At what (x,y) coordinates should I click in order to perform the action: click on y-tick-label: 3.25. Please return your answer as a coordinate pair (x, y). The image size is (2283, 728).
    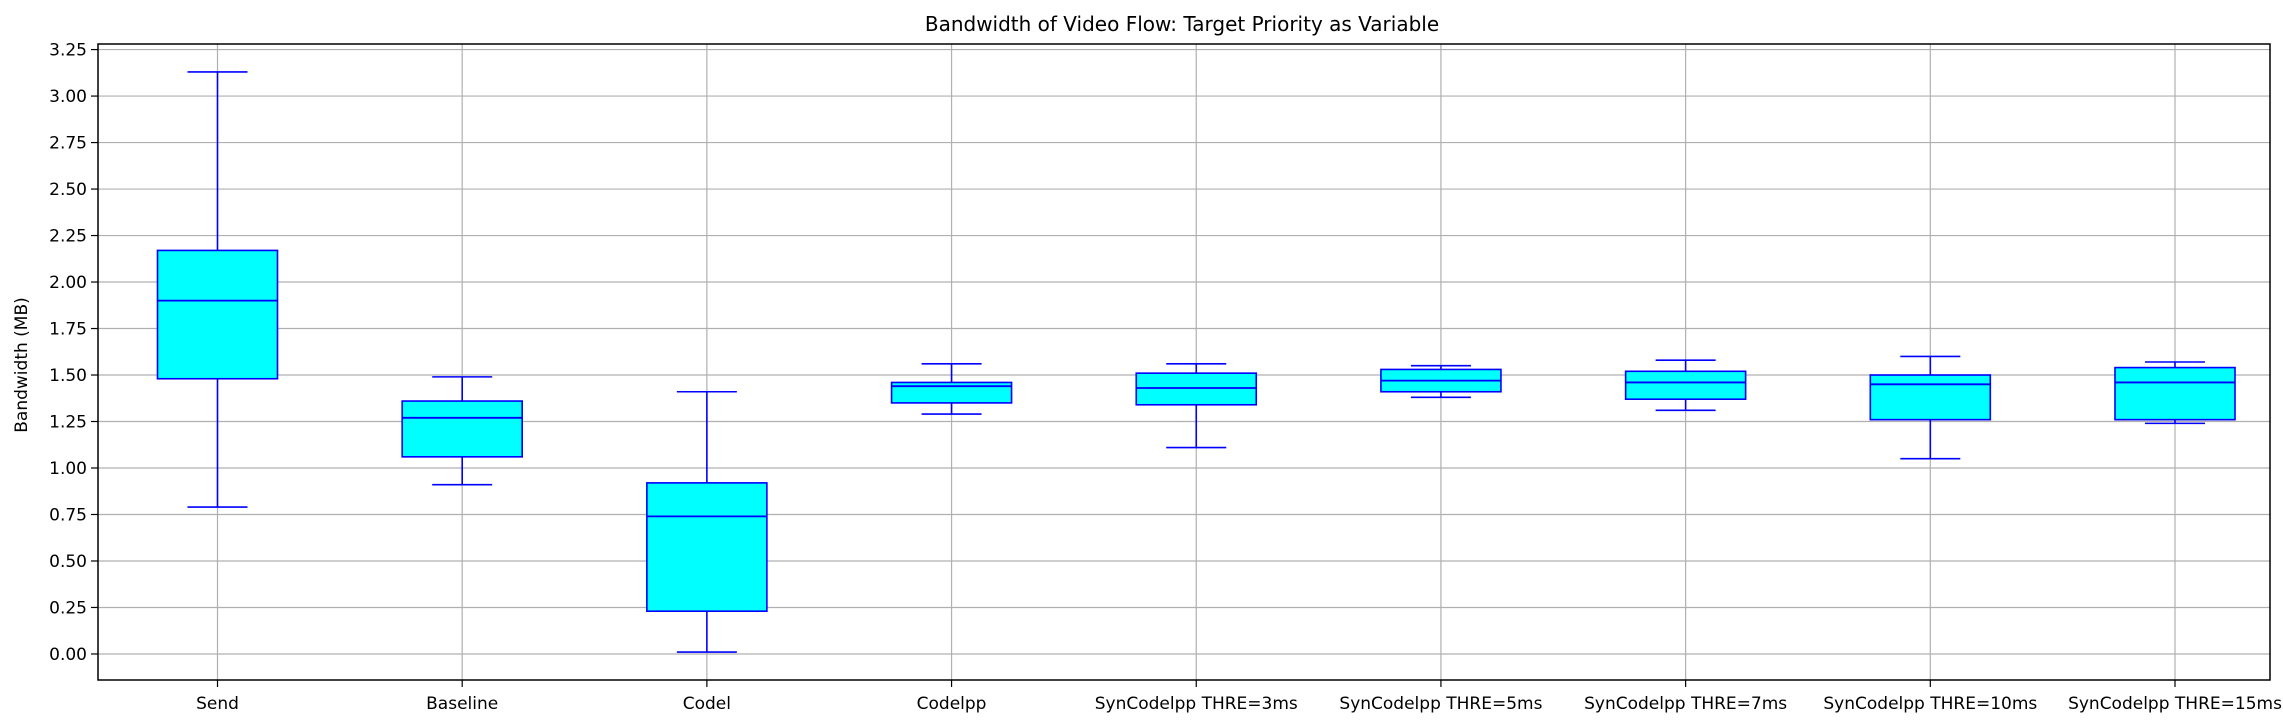
    Looking at the image, I should click on (68, 51).